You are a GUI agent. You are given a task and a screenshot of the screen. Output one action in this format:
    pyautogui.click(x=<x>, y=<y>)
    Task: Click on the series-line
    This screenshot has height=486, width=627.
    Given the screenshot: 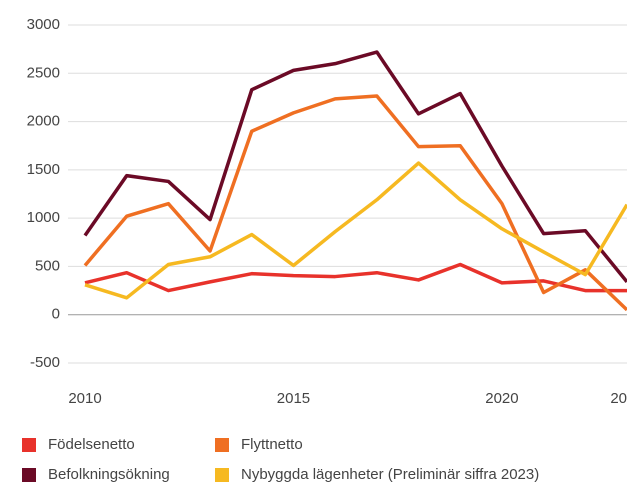 What is the action you would take?
    pyautogui.click(x=355, y=277)
    